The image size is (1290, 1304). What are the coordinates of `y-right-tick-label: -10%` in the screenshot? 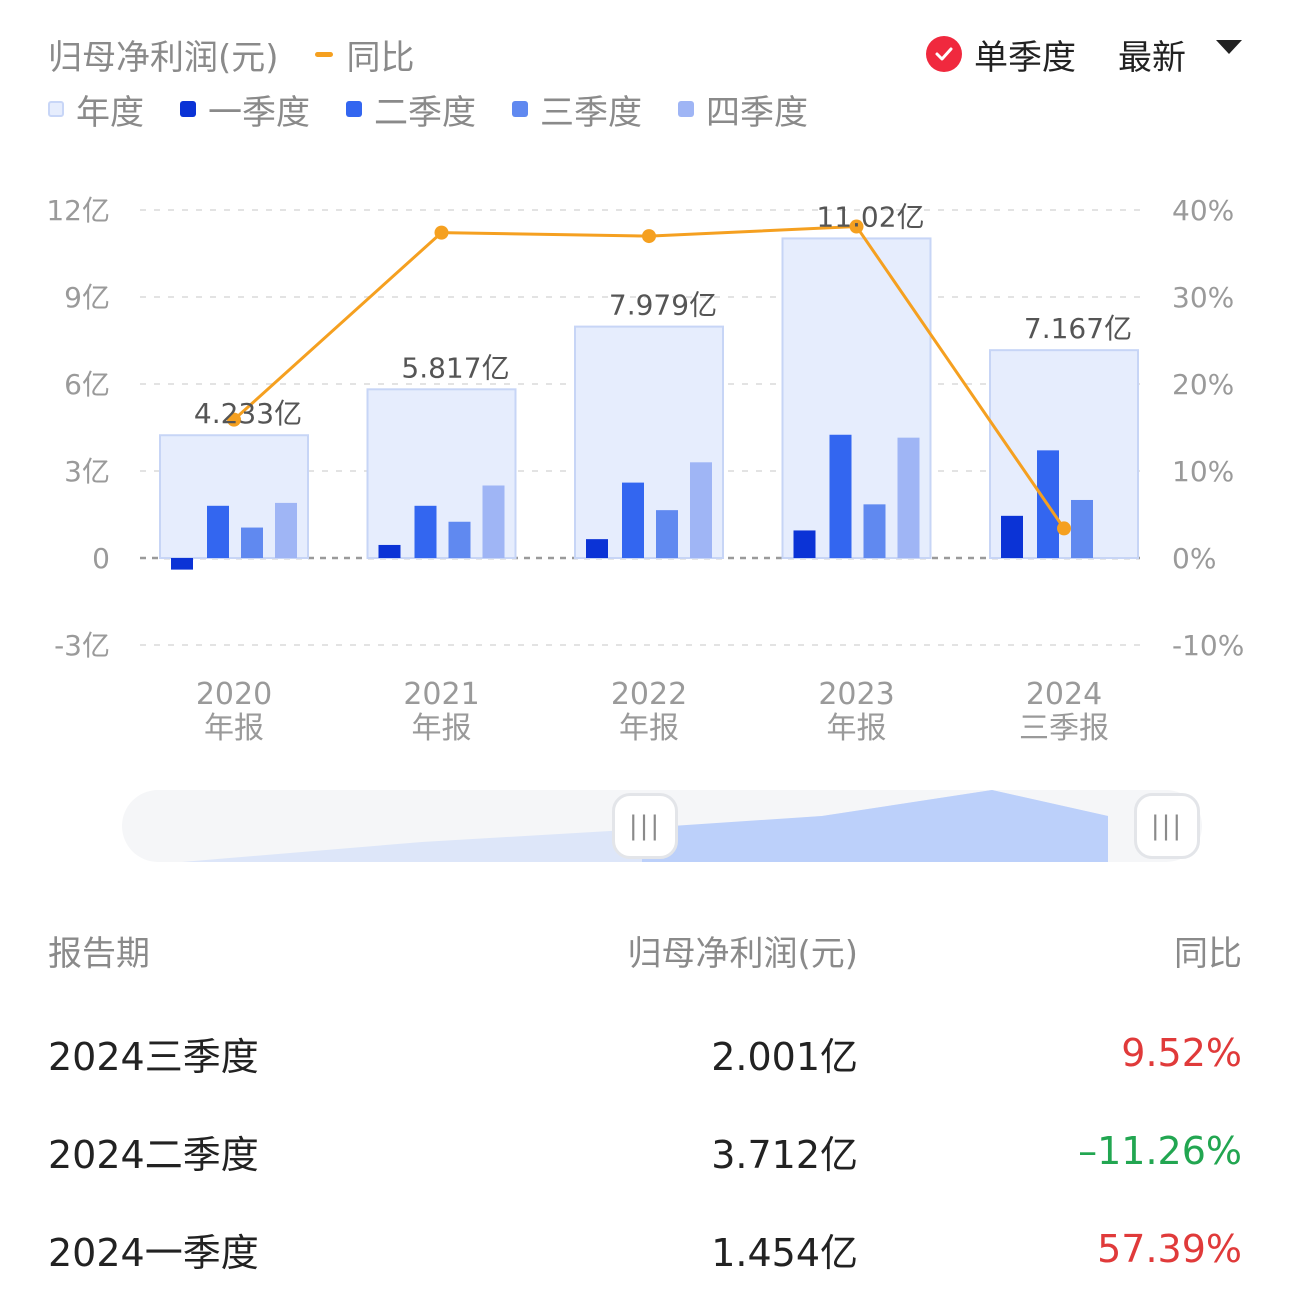 It's located at (1208, 645).